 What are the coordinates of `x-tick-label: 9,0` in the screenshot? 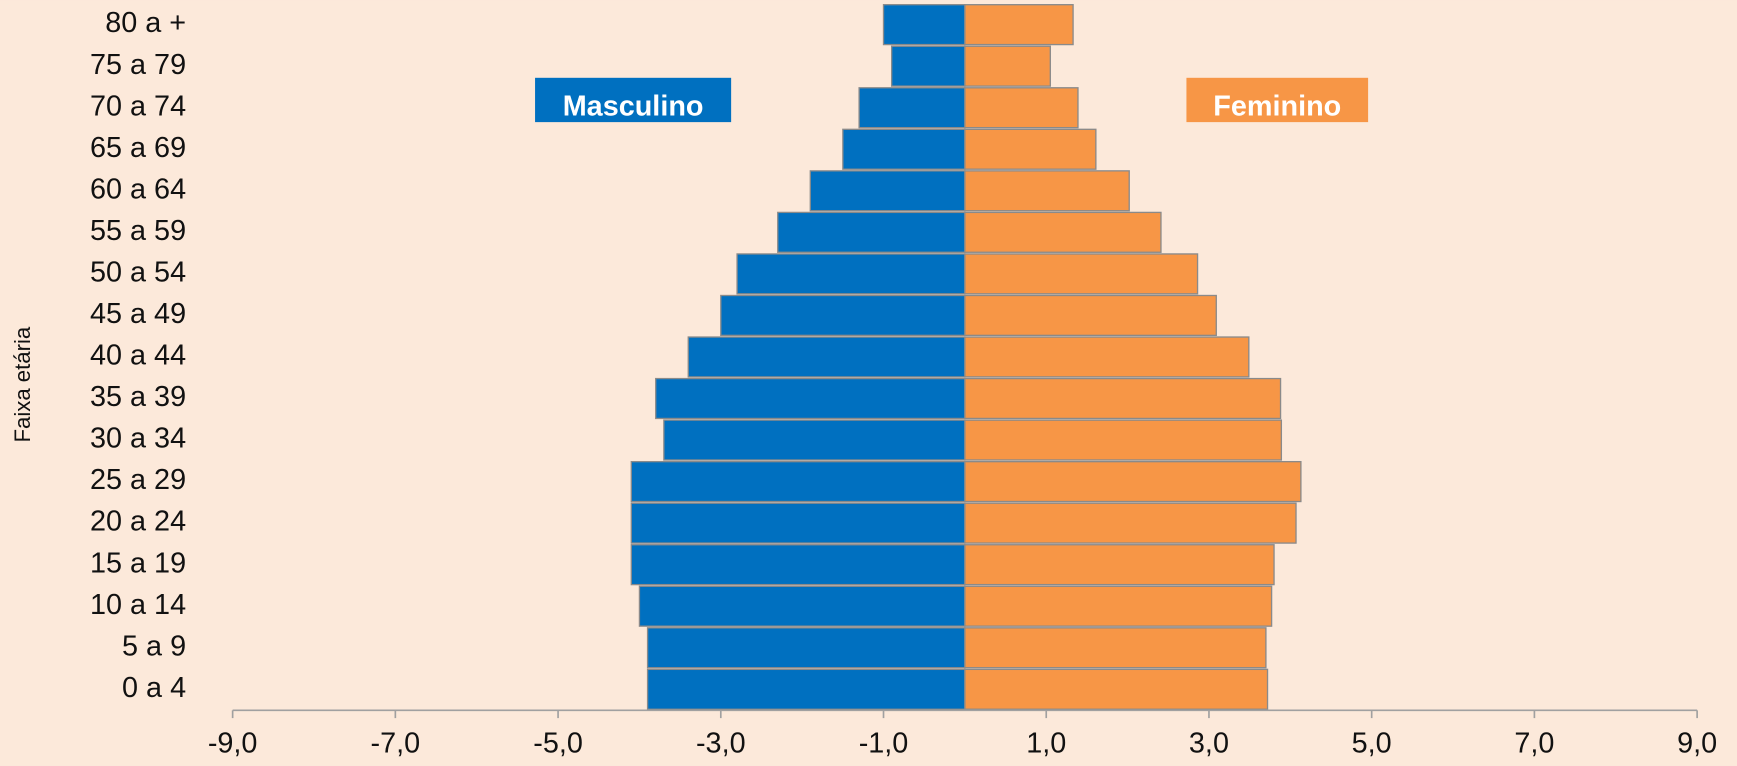 It's located at (1697, 743).